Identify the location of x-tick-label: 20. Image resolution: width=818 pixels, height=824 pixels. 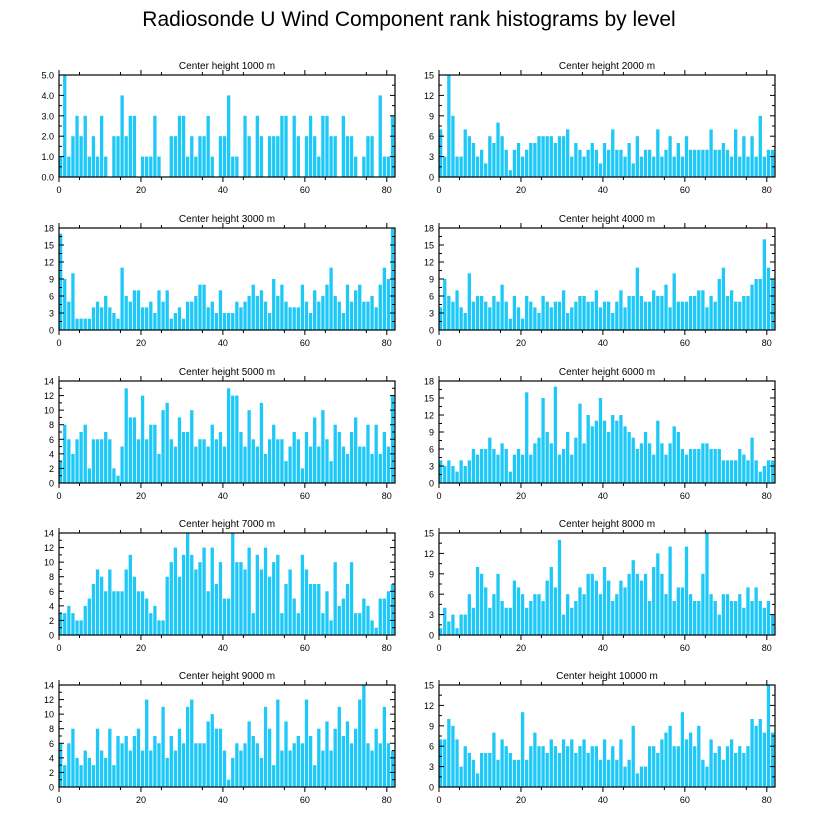
(521, 190).